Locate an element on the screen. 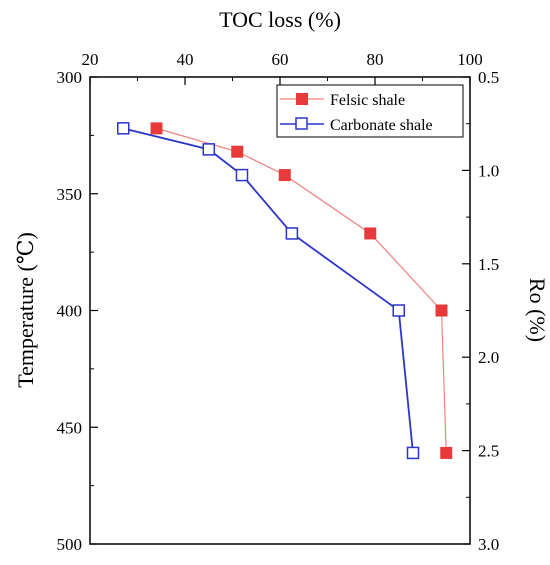 This screenshot has width=550, height=565. y-tick-label: 400 is located at coordinates (70, 311).